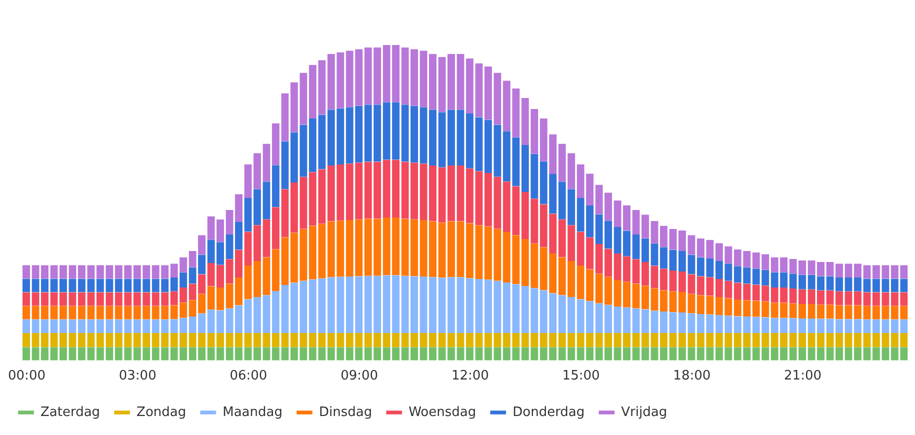 Image resolution: width=915 pixels, height=435 pixels. What do you see at coordinates (803, 376) in the screenshot?
I see `x-tick-label: 21:00` at bounding box center [803, 376].